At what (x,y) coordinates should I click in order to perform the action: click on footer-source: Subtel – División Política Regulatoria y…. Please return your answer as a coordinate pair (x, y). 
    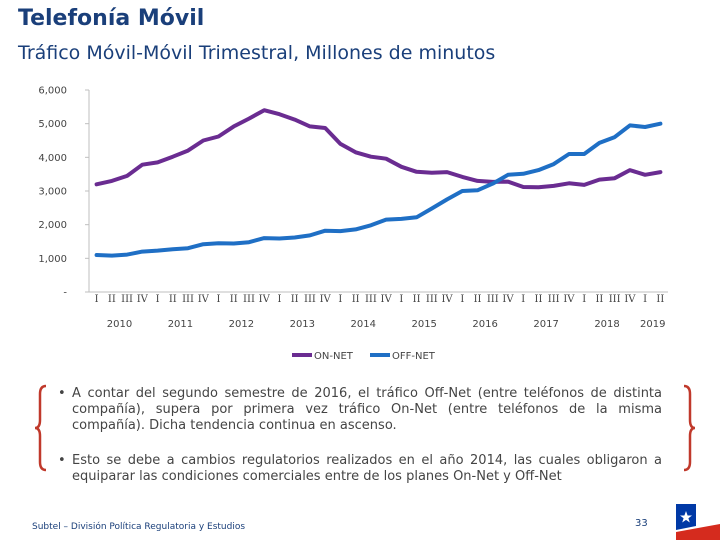
    Looking at the image, I should click on (139, 527).